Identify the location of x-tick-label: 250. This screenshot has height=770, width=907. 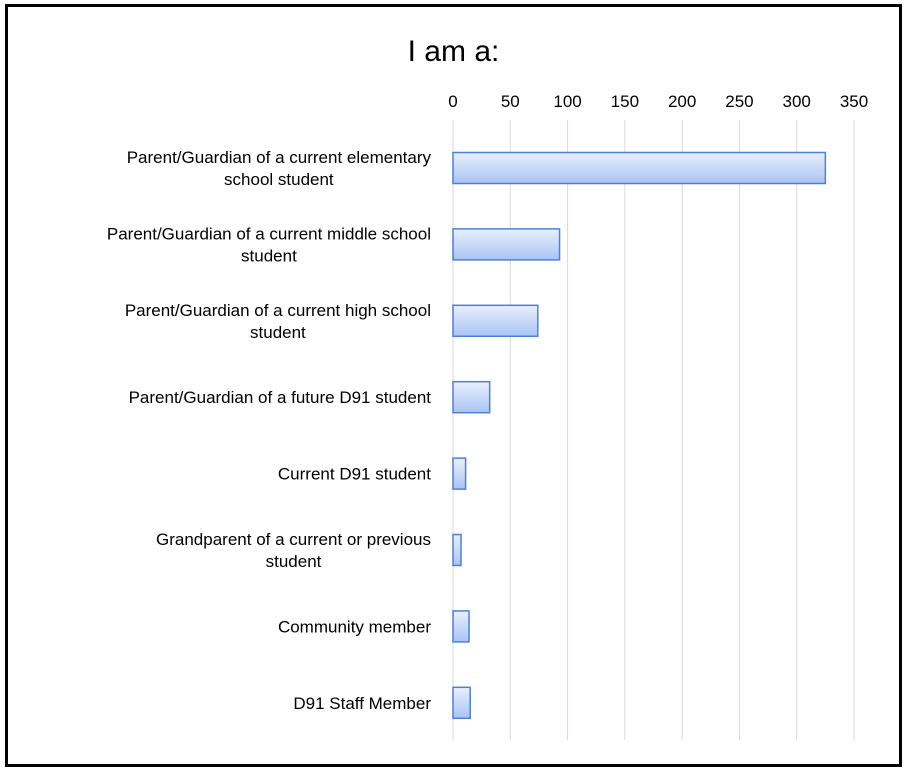
(739, 101).